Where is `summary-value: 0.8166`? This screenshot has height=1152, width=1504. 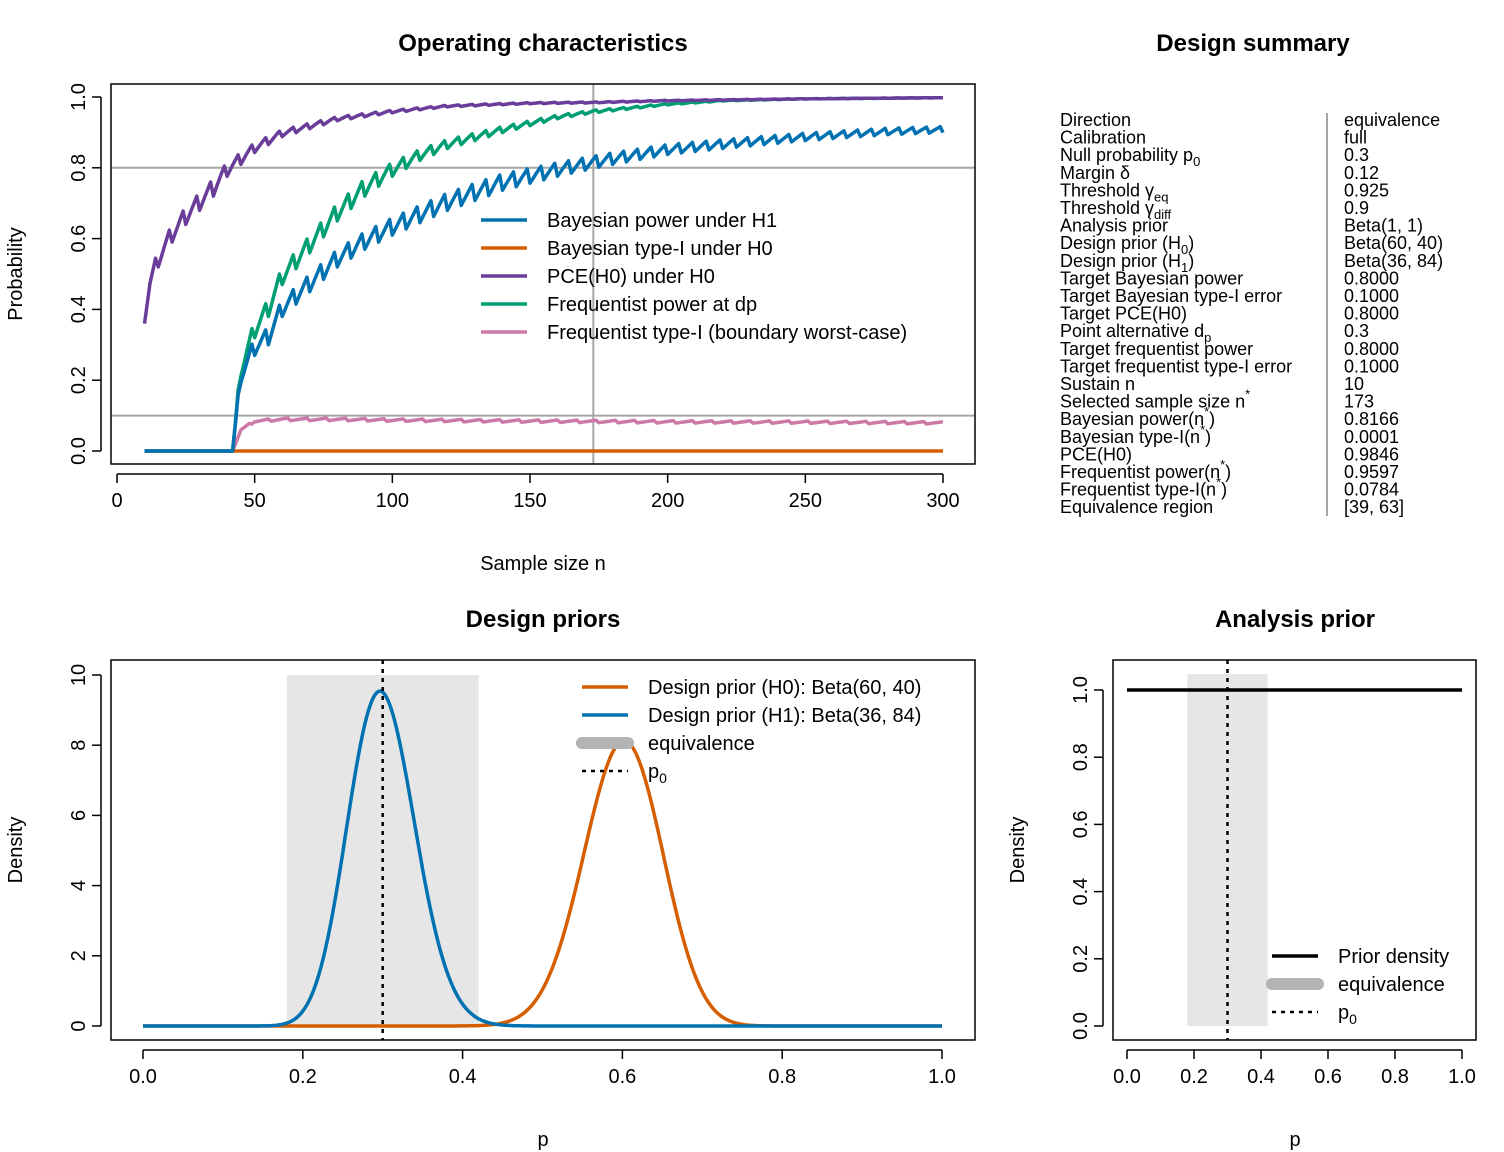
summary-value: 0.8166 is located at coordinates (1371, 419).